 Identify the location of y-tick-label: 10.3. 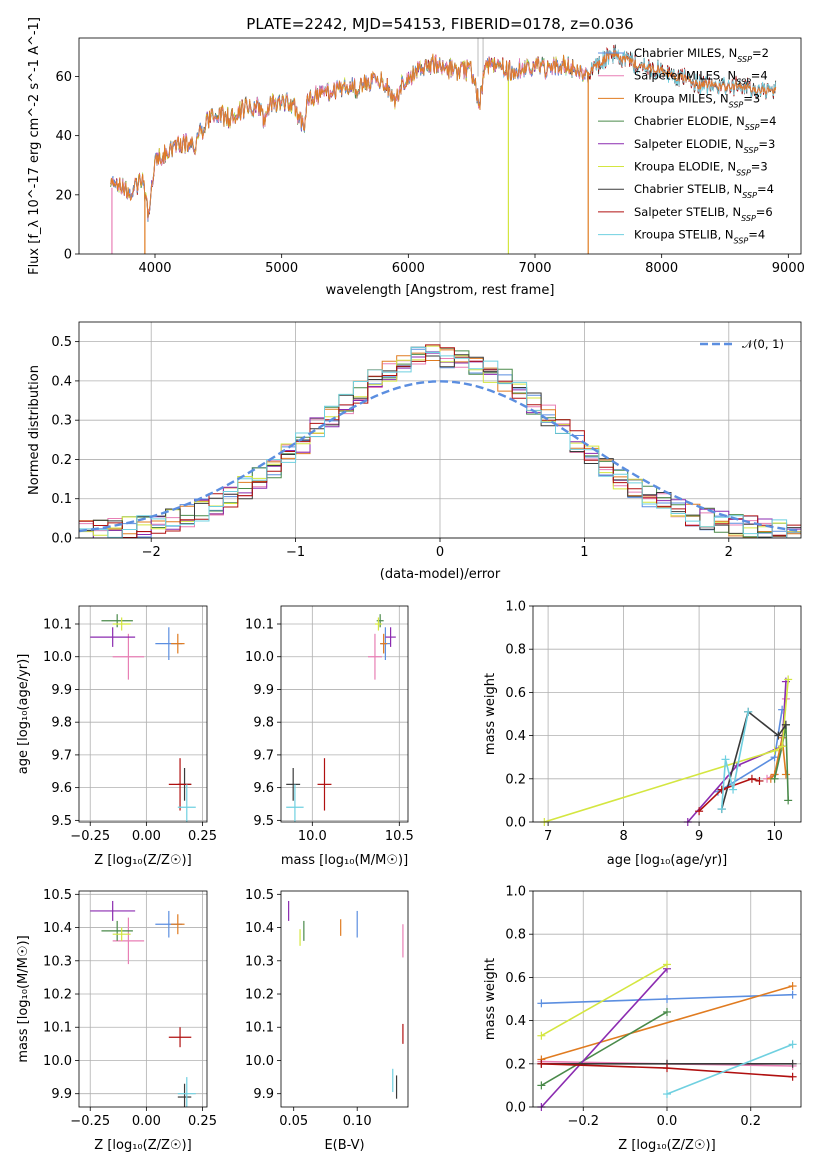
(259, 961).